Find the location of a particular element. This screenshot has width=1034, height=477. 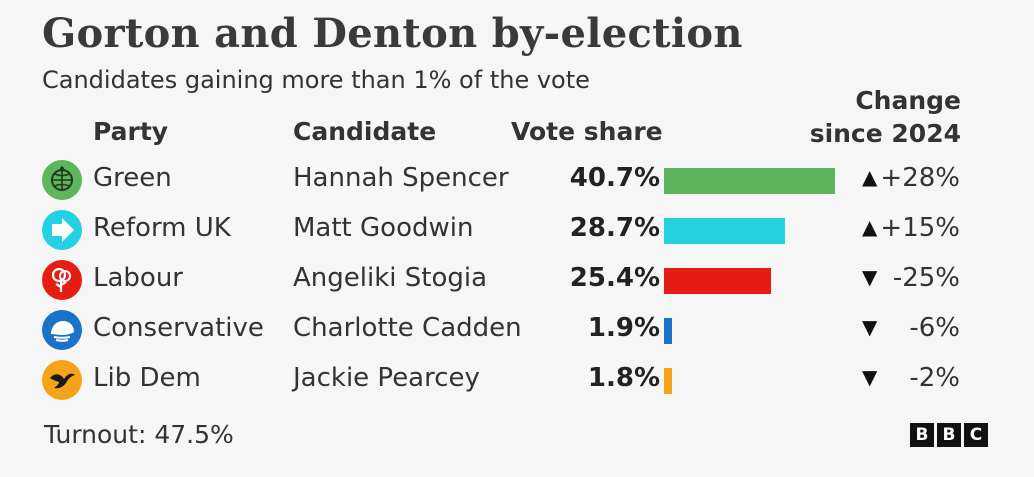

bbc-logo: B B C is located at coordinates (949, 435).